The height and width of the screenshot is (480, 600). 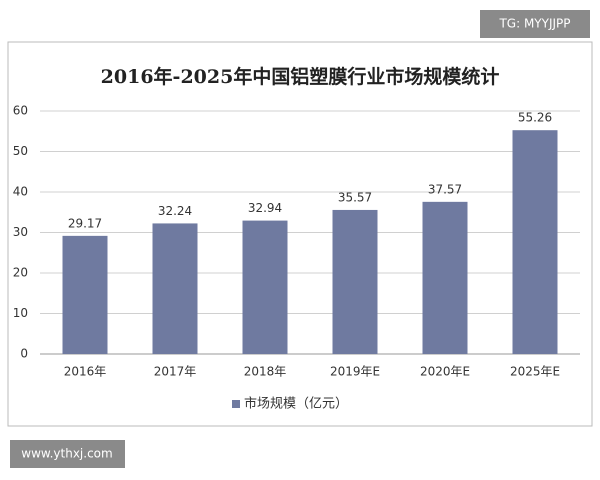 What do you see at coordinates (20, 232) in the screenshot?
I see `y-tick-label: 30` at bounding box center [20, 232].